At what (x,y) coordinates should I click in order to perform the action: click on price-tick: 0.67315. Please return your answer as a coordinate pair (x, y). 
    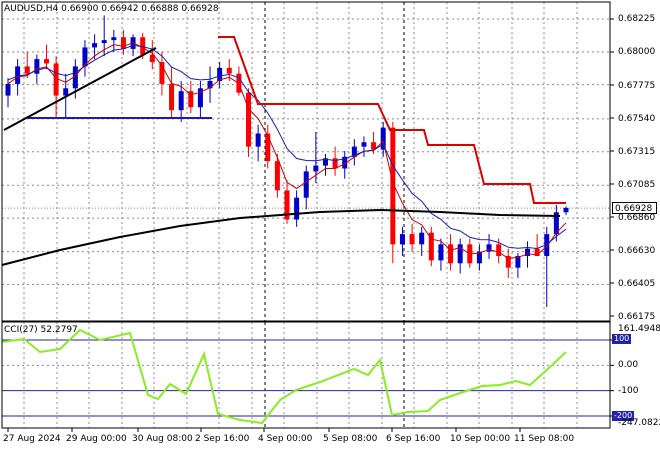
    Looking at the image, I should click on (637, 152).